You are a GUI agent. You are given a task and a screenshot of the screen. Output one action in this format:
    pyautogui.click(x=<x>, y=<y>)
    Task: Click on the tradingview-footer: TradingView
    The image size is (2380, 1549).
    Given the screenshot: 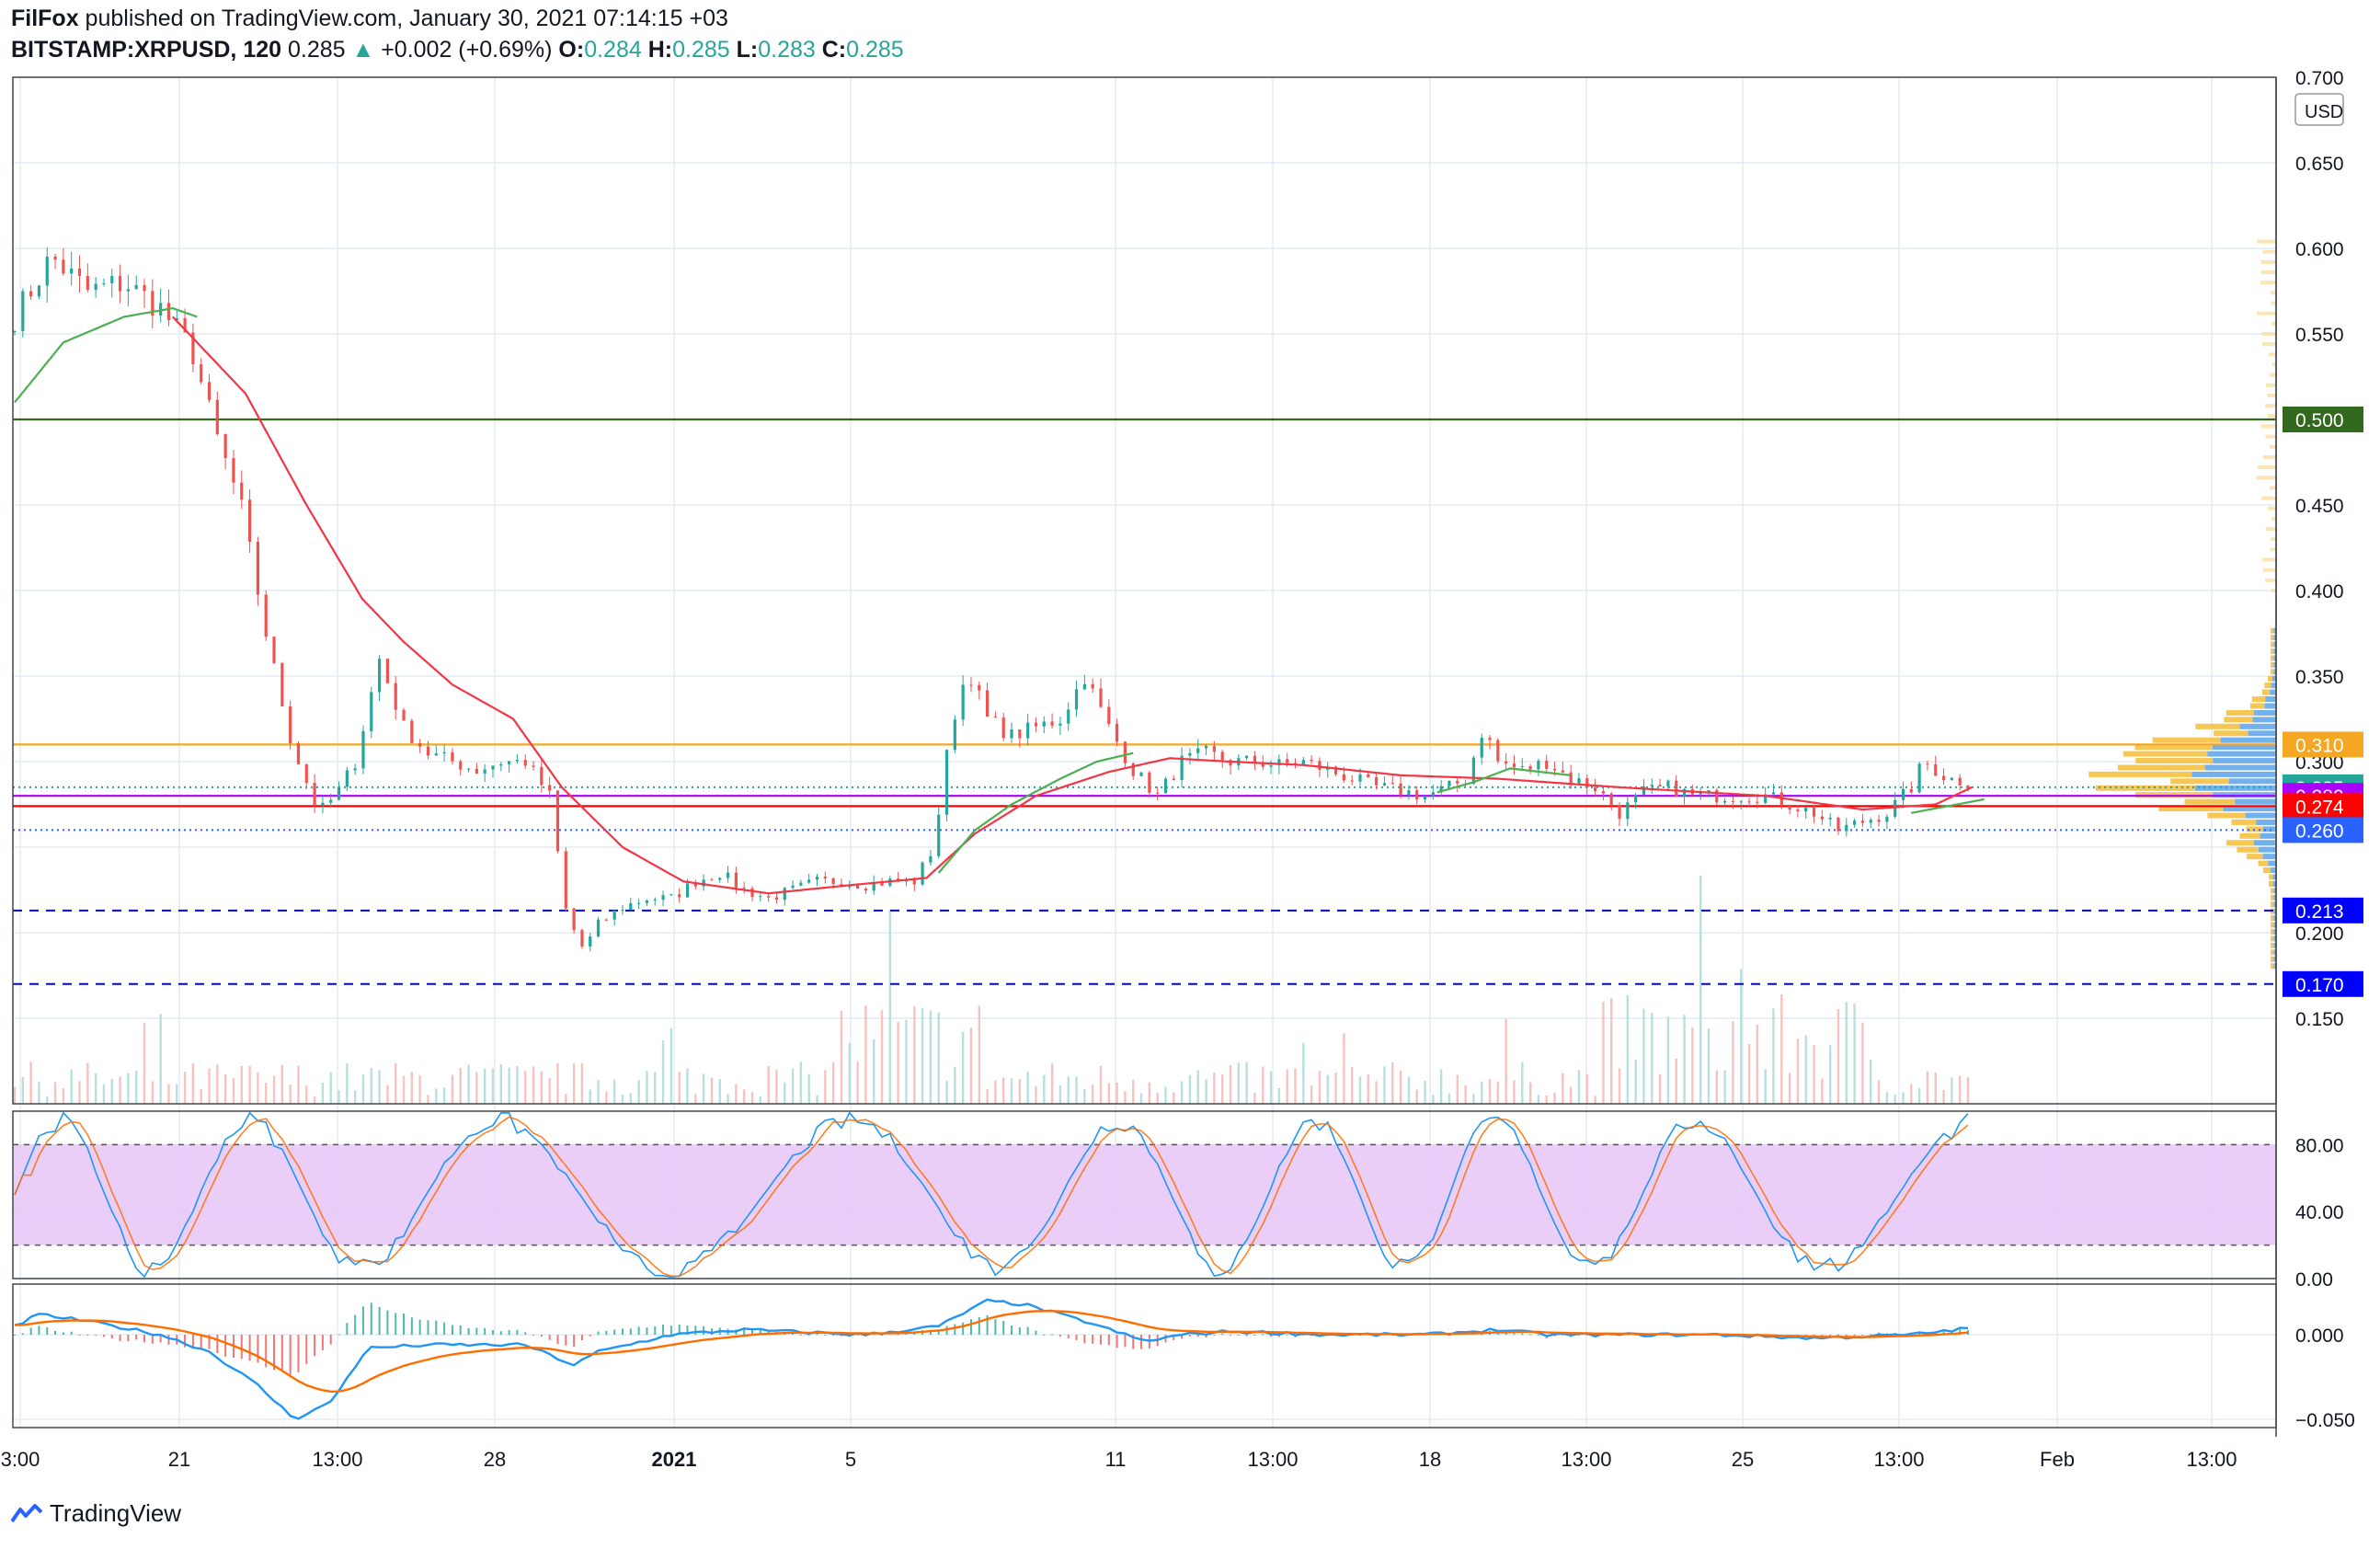 What is the action you would take?
    pyautogui.click(x=96, y=1513)
    